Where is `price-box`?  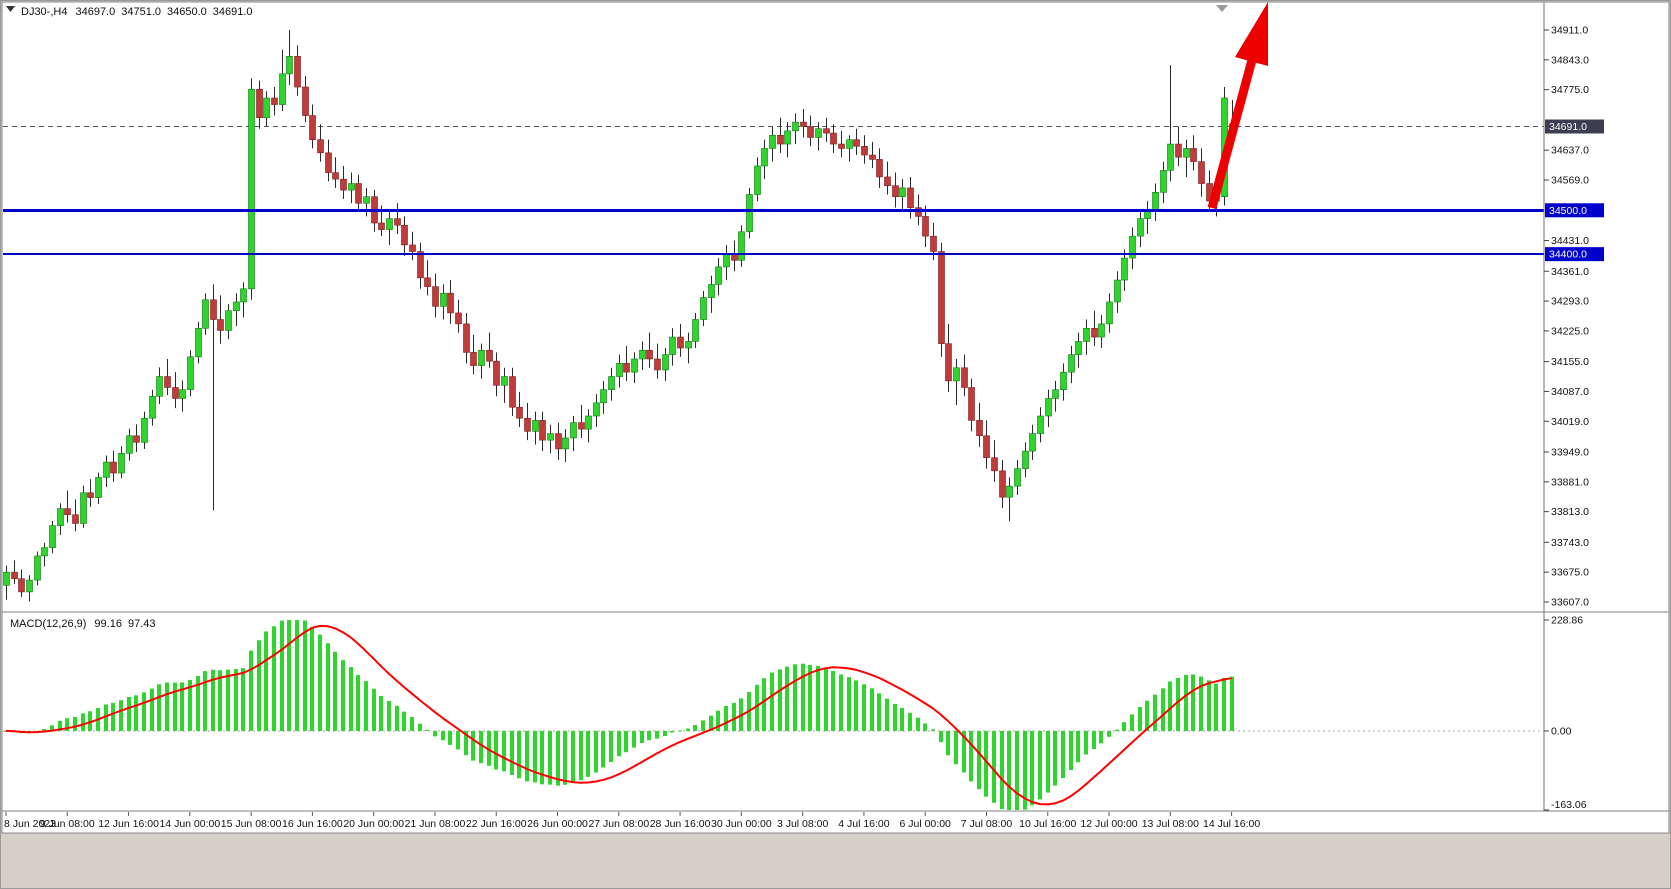
price-box is located at coordinates (1574, 210).